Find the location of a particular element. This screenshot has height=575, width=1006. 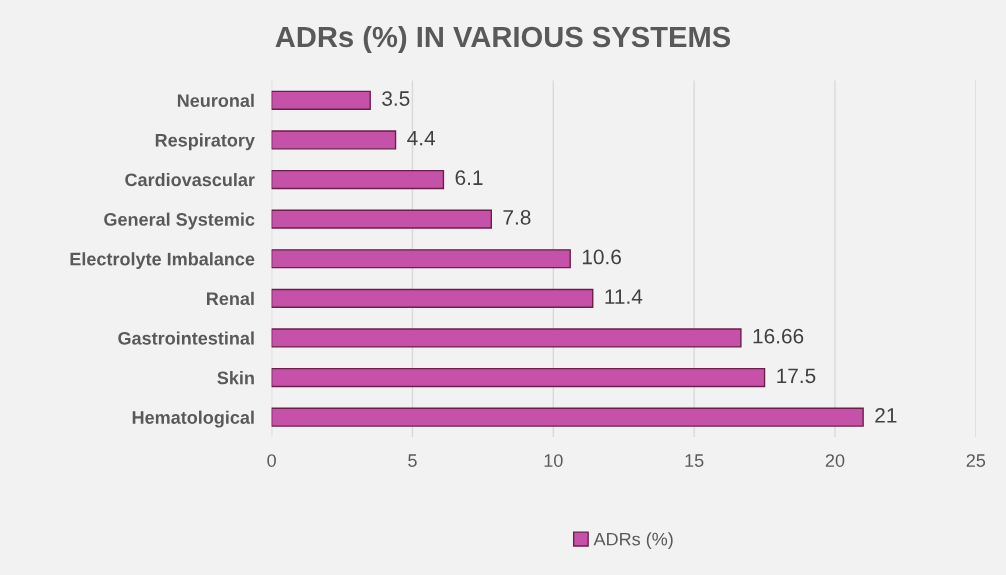

data-label: 3.5 is located at coordinates (396, 98).